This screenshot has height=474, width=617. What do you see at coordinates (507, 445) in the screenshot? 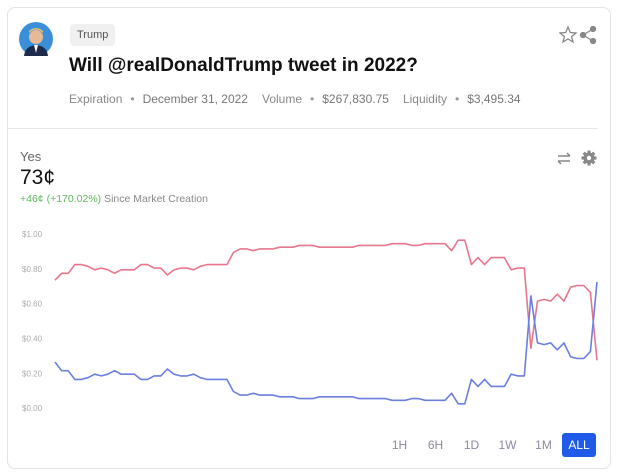
I see `range-button: 1W` at bounding box center [507, 445].